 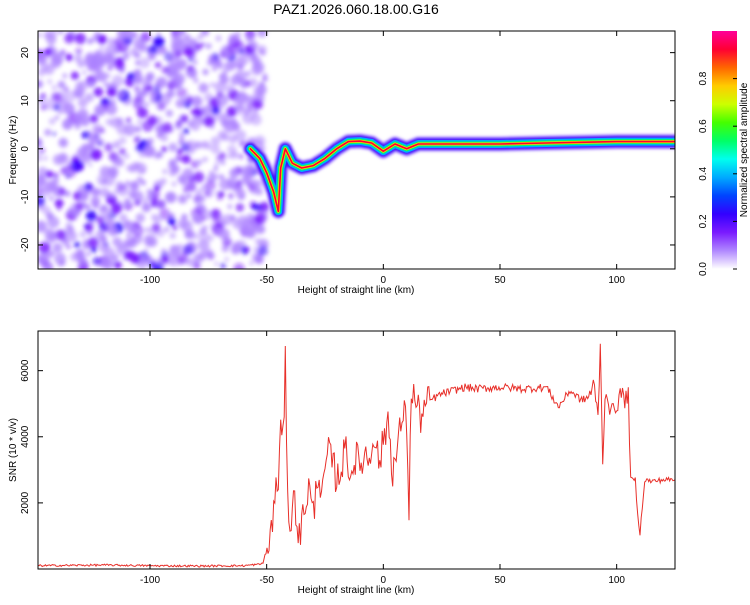 I want to click on spectrogram-noise-region, so click(x=154, y=150).